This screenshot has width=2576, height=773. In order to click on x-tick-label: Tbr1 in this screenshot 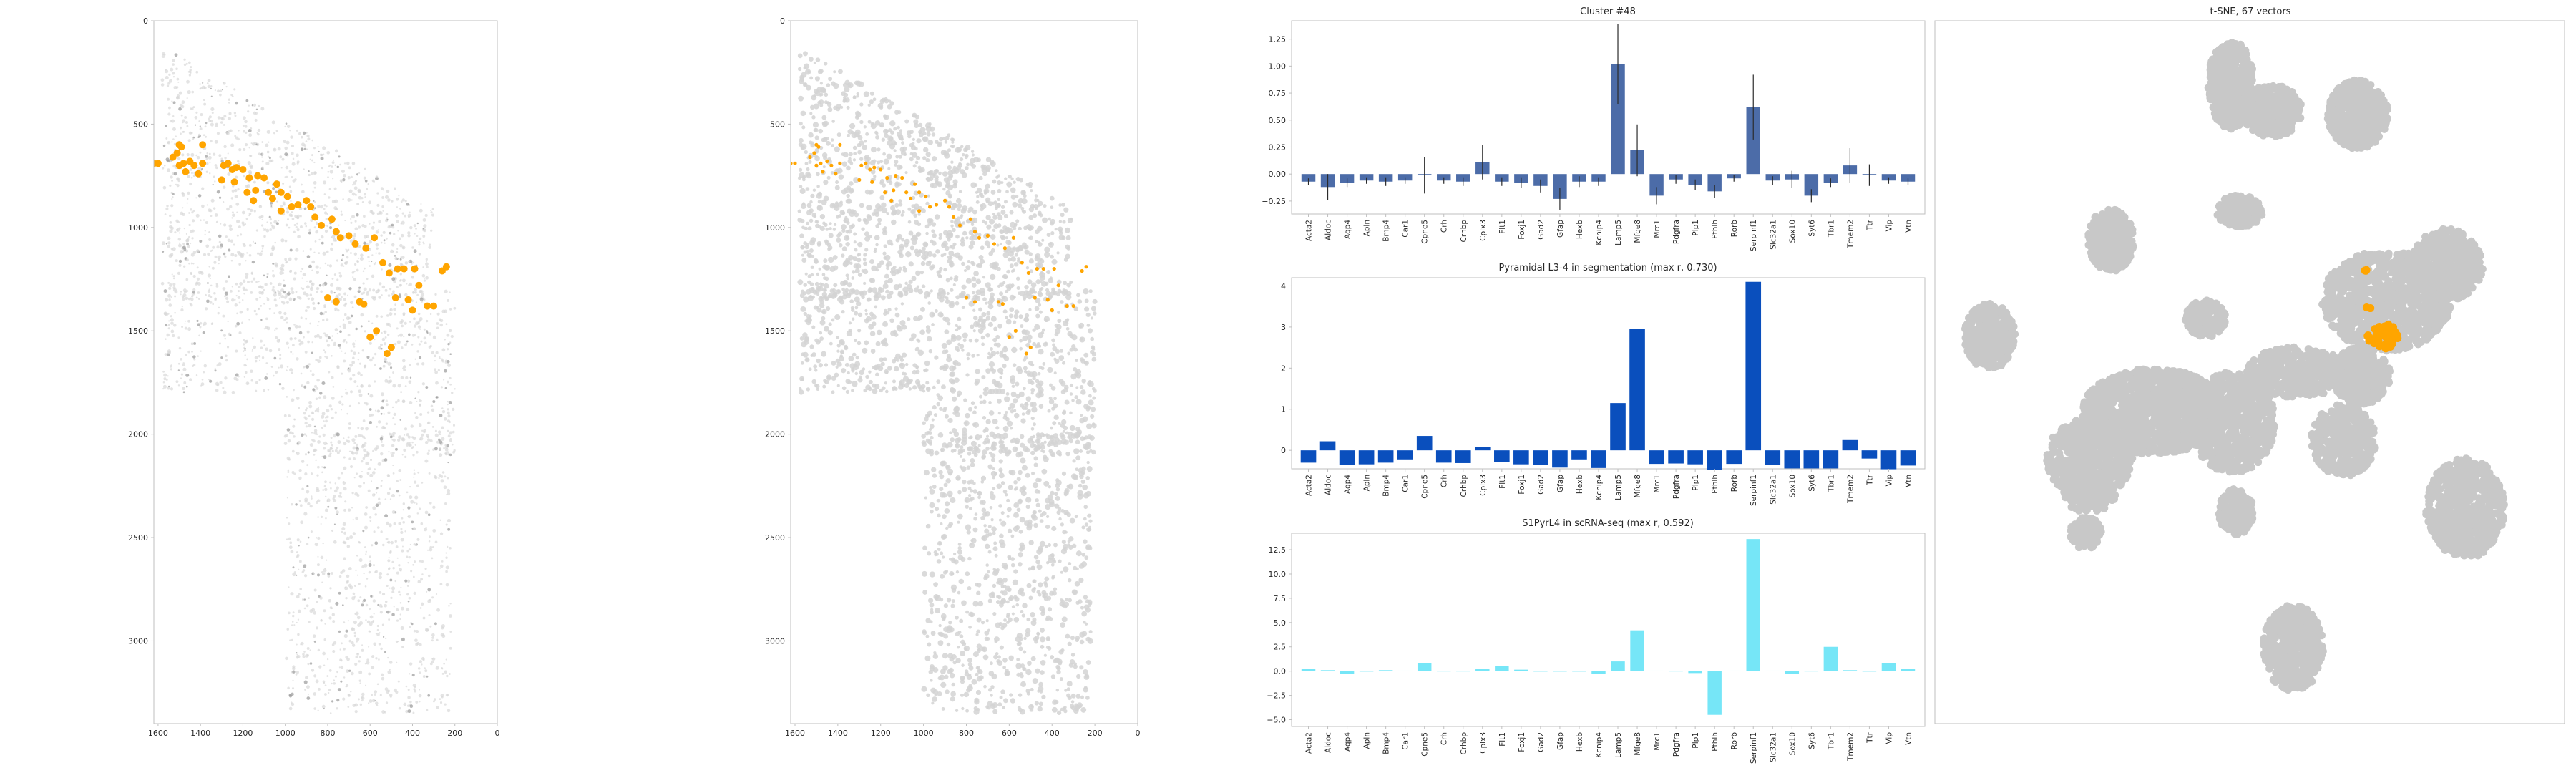, I will do `click(1831, 741)`.